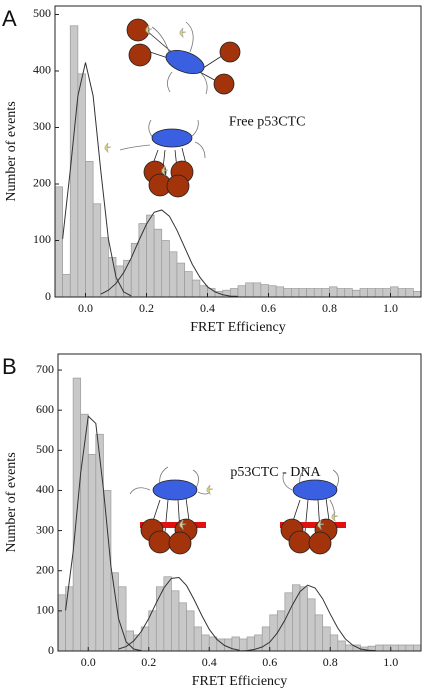 The image size is (425, 697). I want to click on annotation: p53CTC - DNA, so click(275, 472).